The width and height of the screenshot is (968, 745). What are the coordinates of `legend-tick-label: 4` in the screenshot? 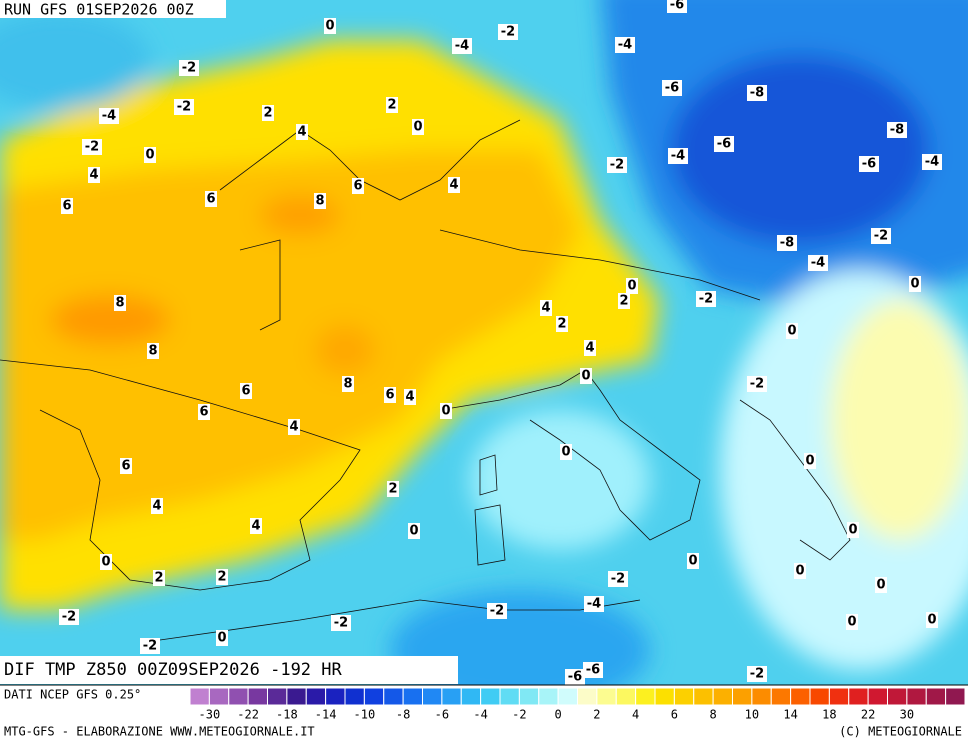 It's located at (635, 715).